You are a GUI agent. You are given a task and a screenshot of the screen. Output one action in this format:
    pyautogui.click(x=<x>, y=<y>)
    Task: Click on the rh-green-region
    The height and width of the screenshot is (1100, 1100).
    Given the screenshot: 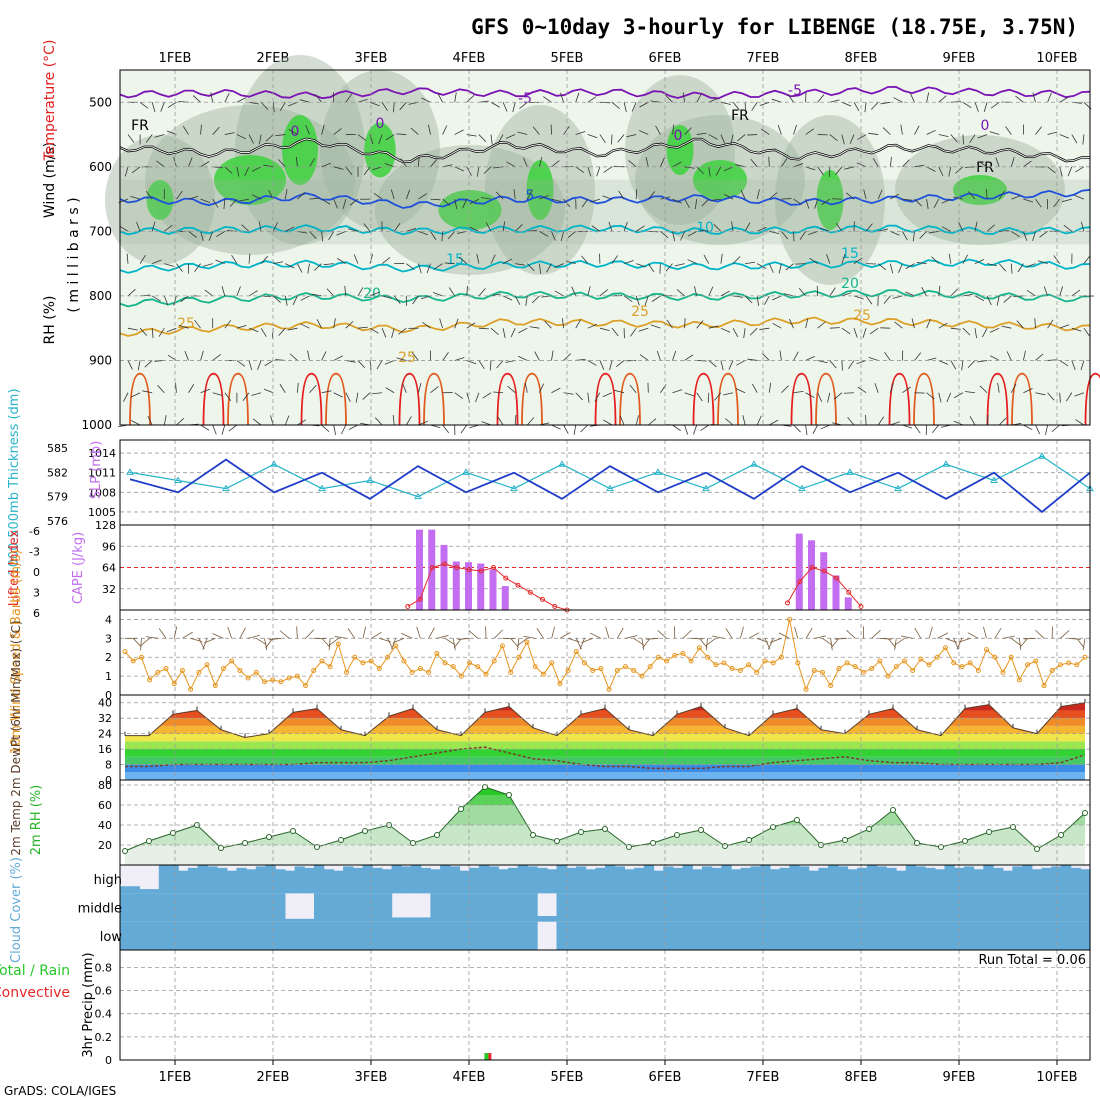 What is the action you would take?
    pyautogui.click(x=680, y=150)
    